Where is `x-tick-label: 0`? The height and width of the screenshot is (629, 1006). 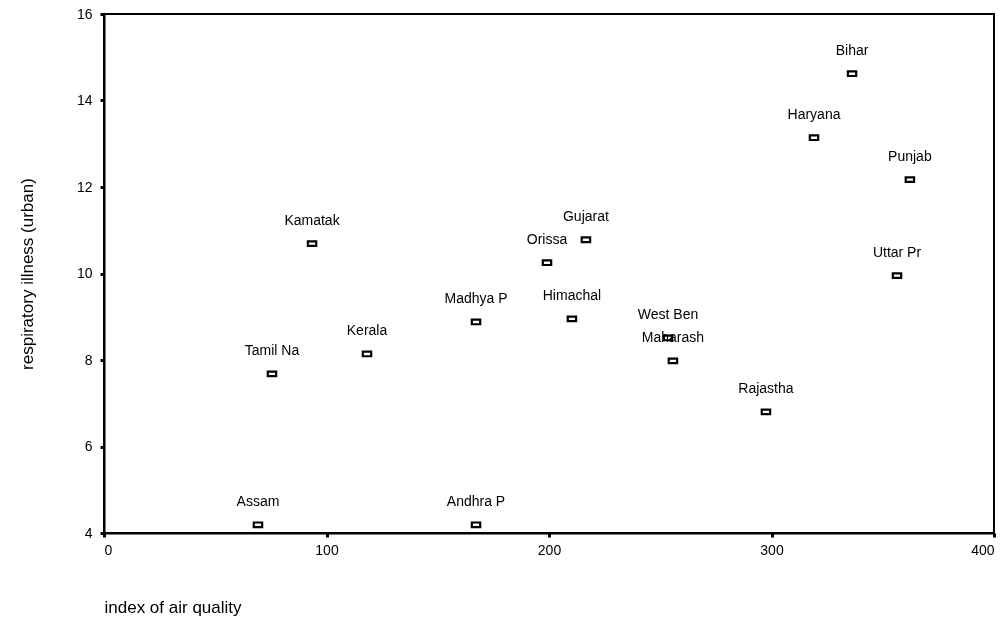
x-tick-label: 0 is located at coordinates (108, 549).